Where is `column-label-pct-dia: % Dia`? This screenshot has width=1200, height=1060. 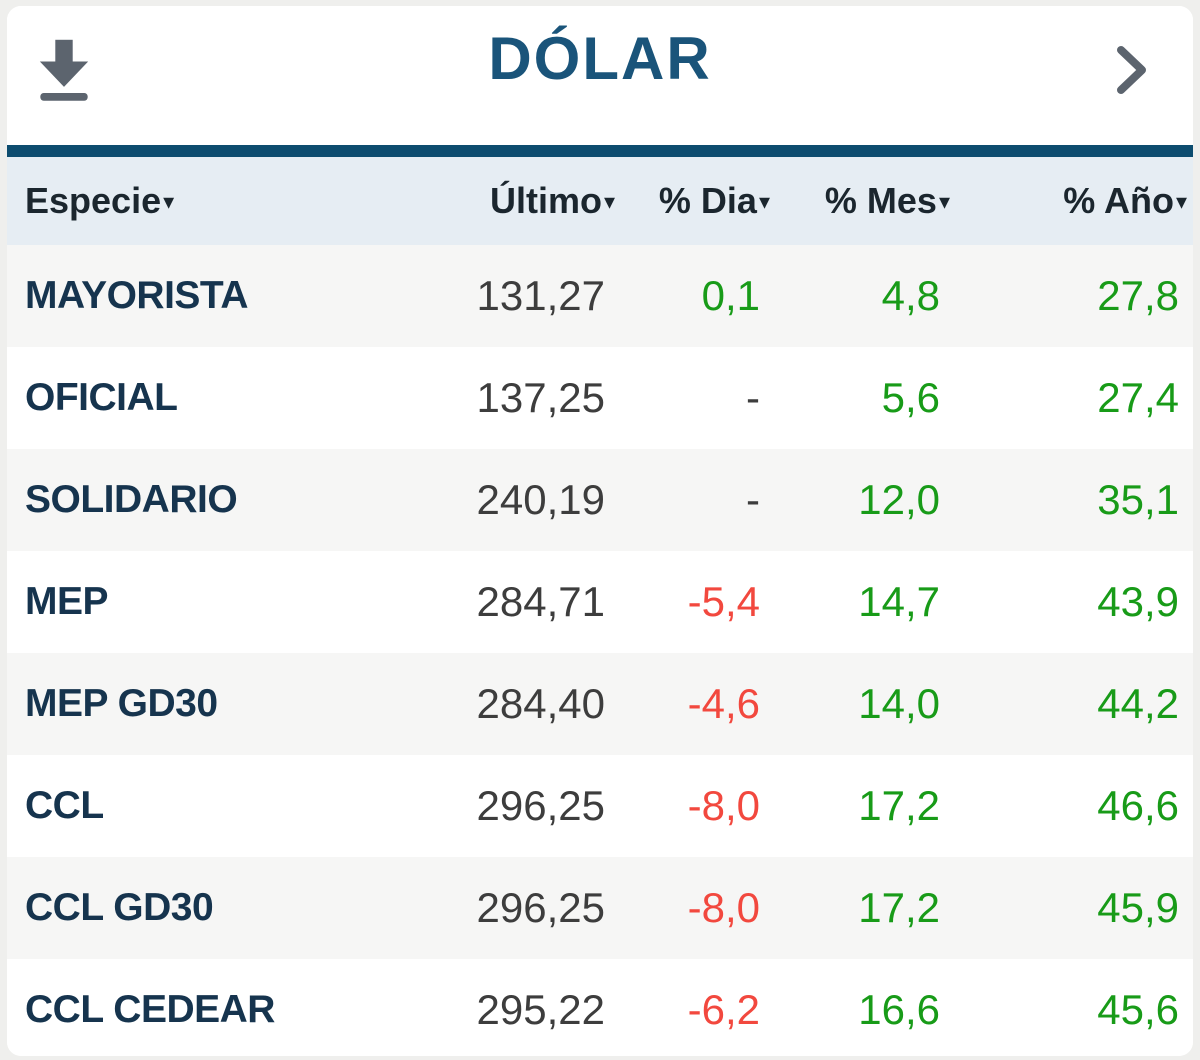 column-label-pct-dia: % Dia is located at coordinates (707, 200).